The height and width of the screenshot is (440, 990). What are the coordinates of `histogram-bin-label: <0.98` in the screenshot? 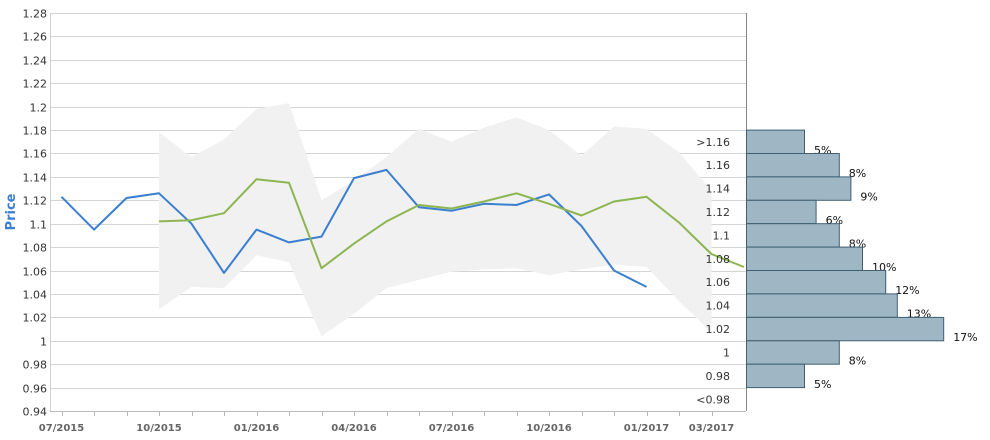 It's located at (713, 399).